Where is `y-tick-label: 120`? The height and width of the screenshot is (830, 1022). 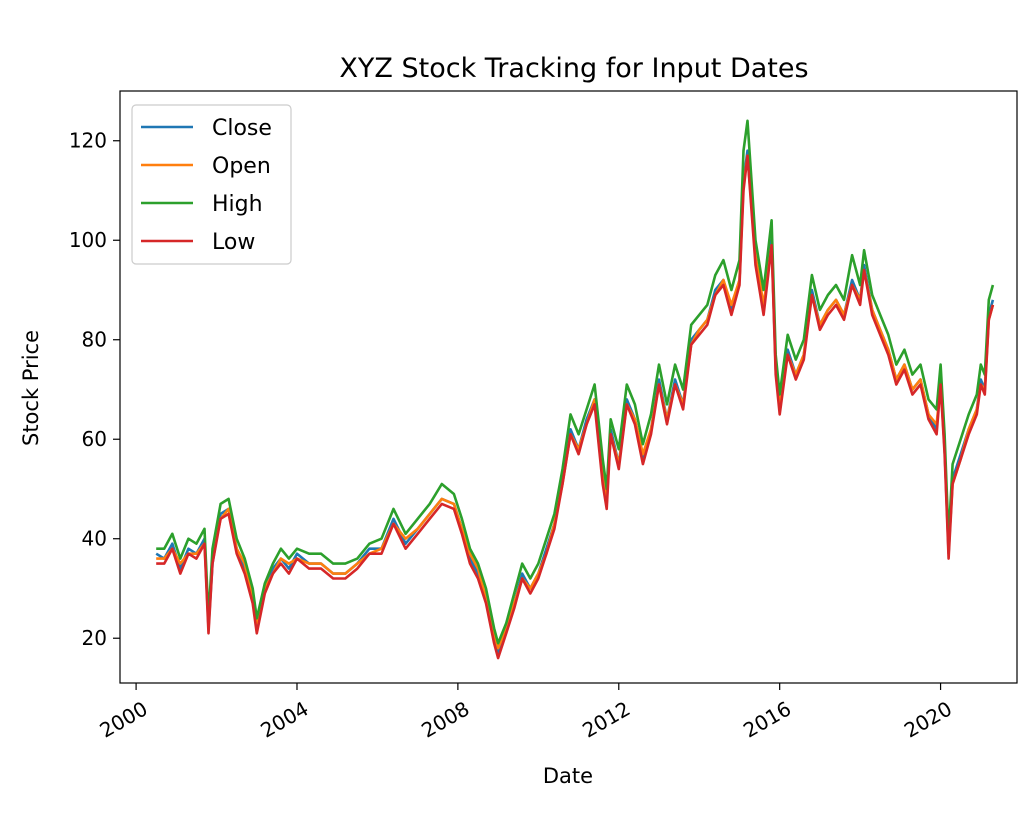 y-tick-label: 120 is located at coordinates (88, 141).